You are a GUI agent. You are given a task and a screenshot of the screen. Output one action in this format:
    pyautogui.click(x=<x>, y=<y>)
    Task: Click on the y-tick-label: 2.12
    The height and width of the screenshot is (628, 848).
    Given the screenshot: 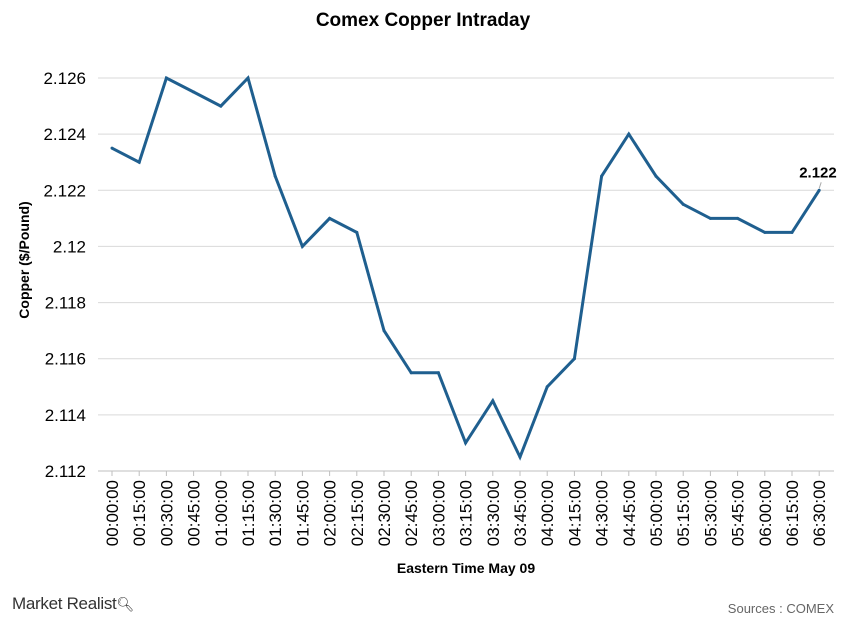 What is the action you would take?
    pyautogui.click(x=69, y=246)
    